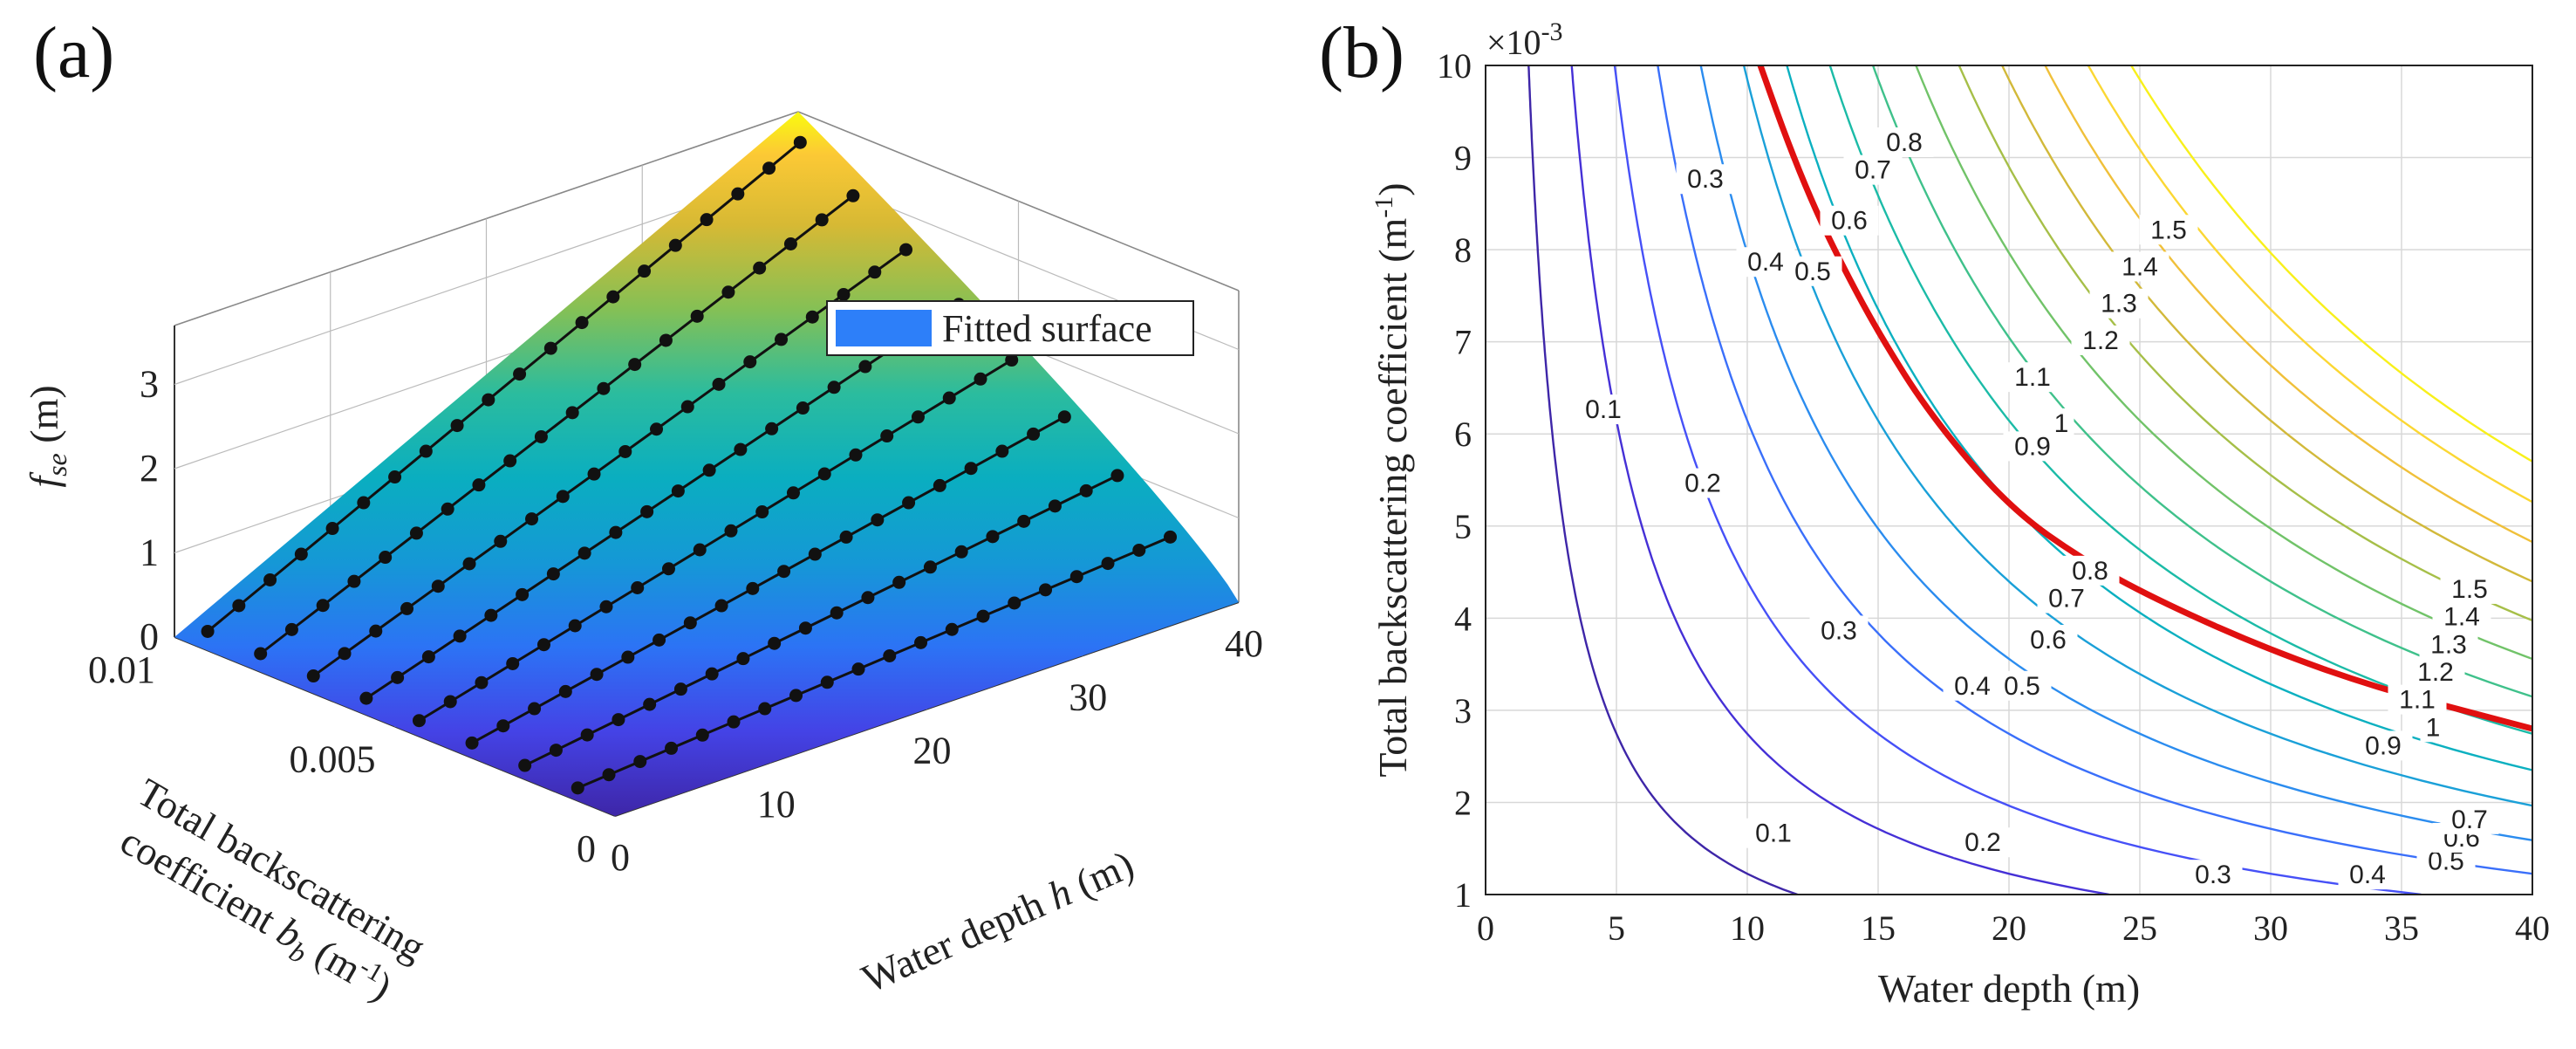 The height and width of the screenshot is (1049, 2576). I want to click on z-tick-label: 2, so click(149, 468).